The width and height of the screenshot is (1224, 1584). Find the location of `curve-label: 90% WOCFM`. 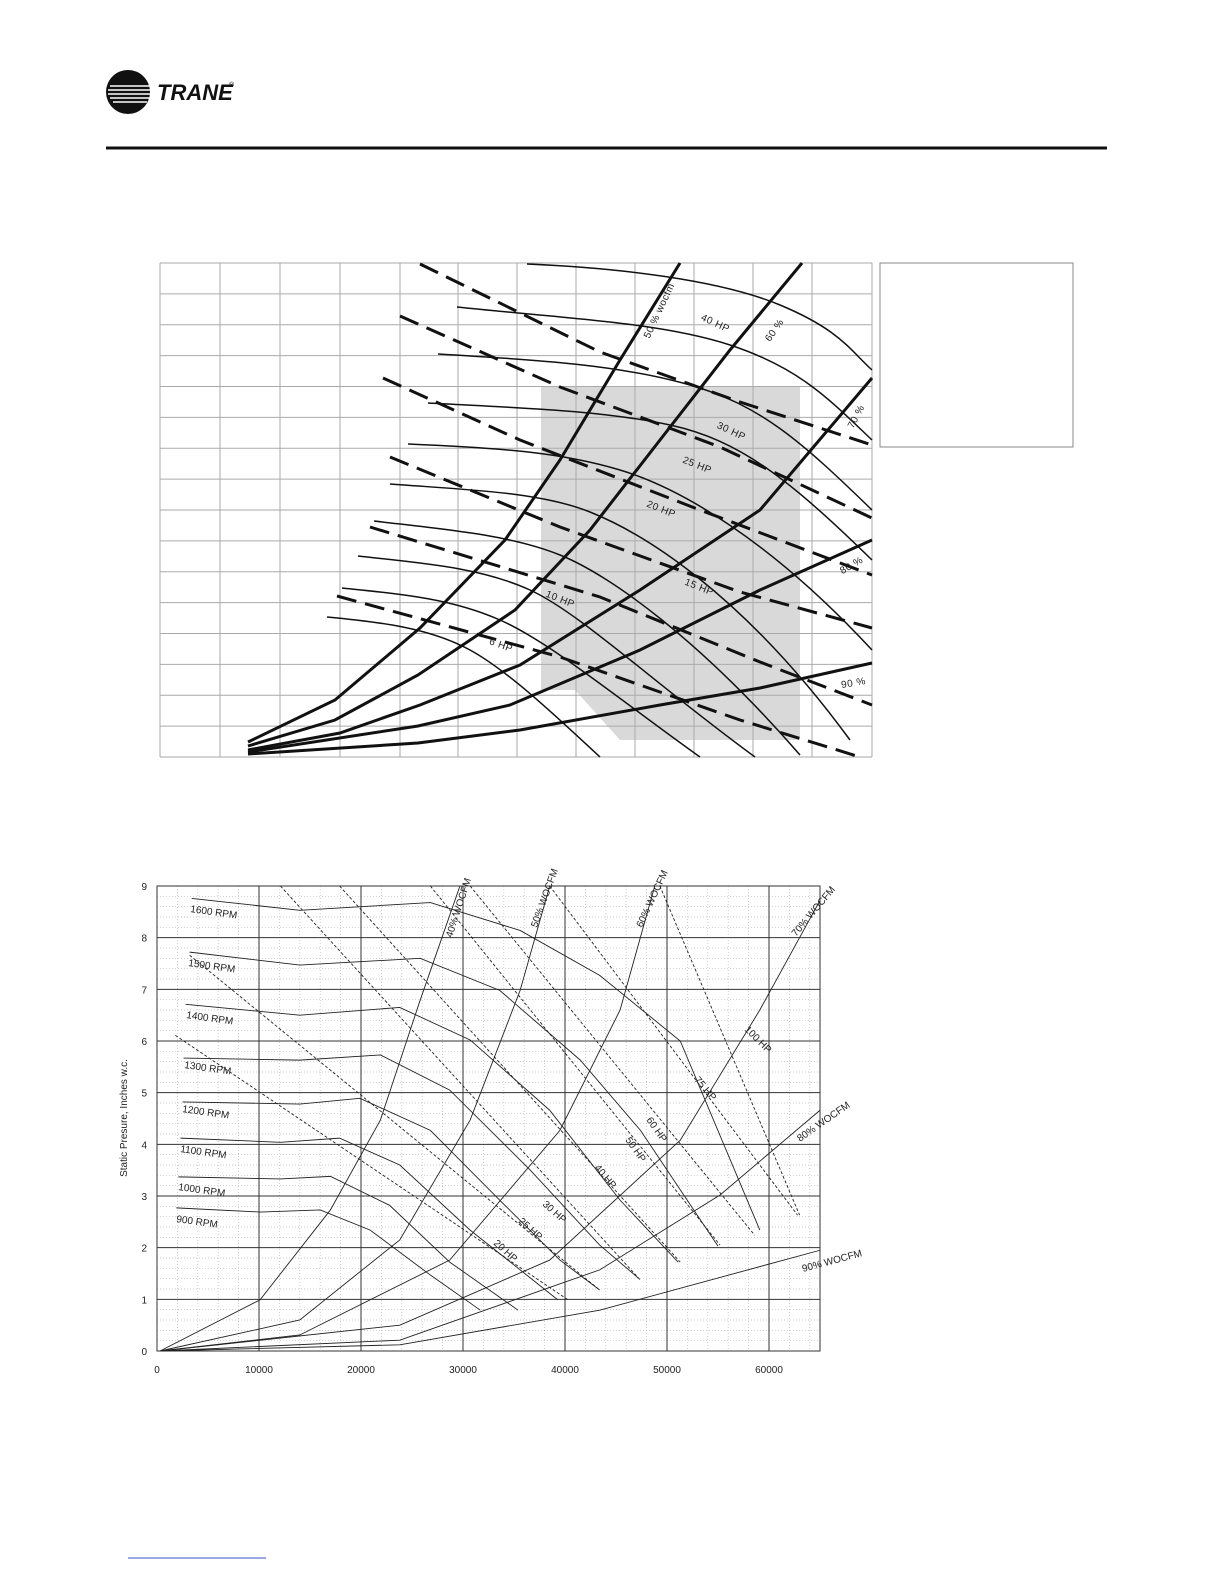

curve-label: 90% WOCFM is located at coordinates (832, 1261).